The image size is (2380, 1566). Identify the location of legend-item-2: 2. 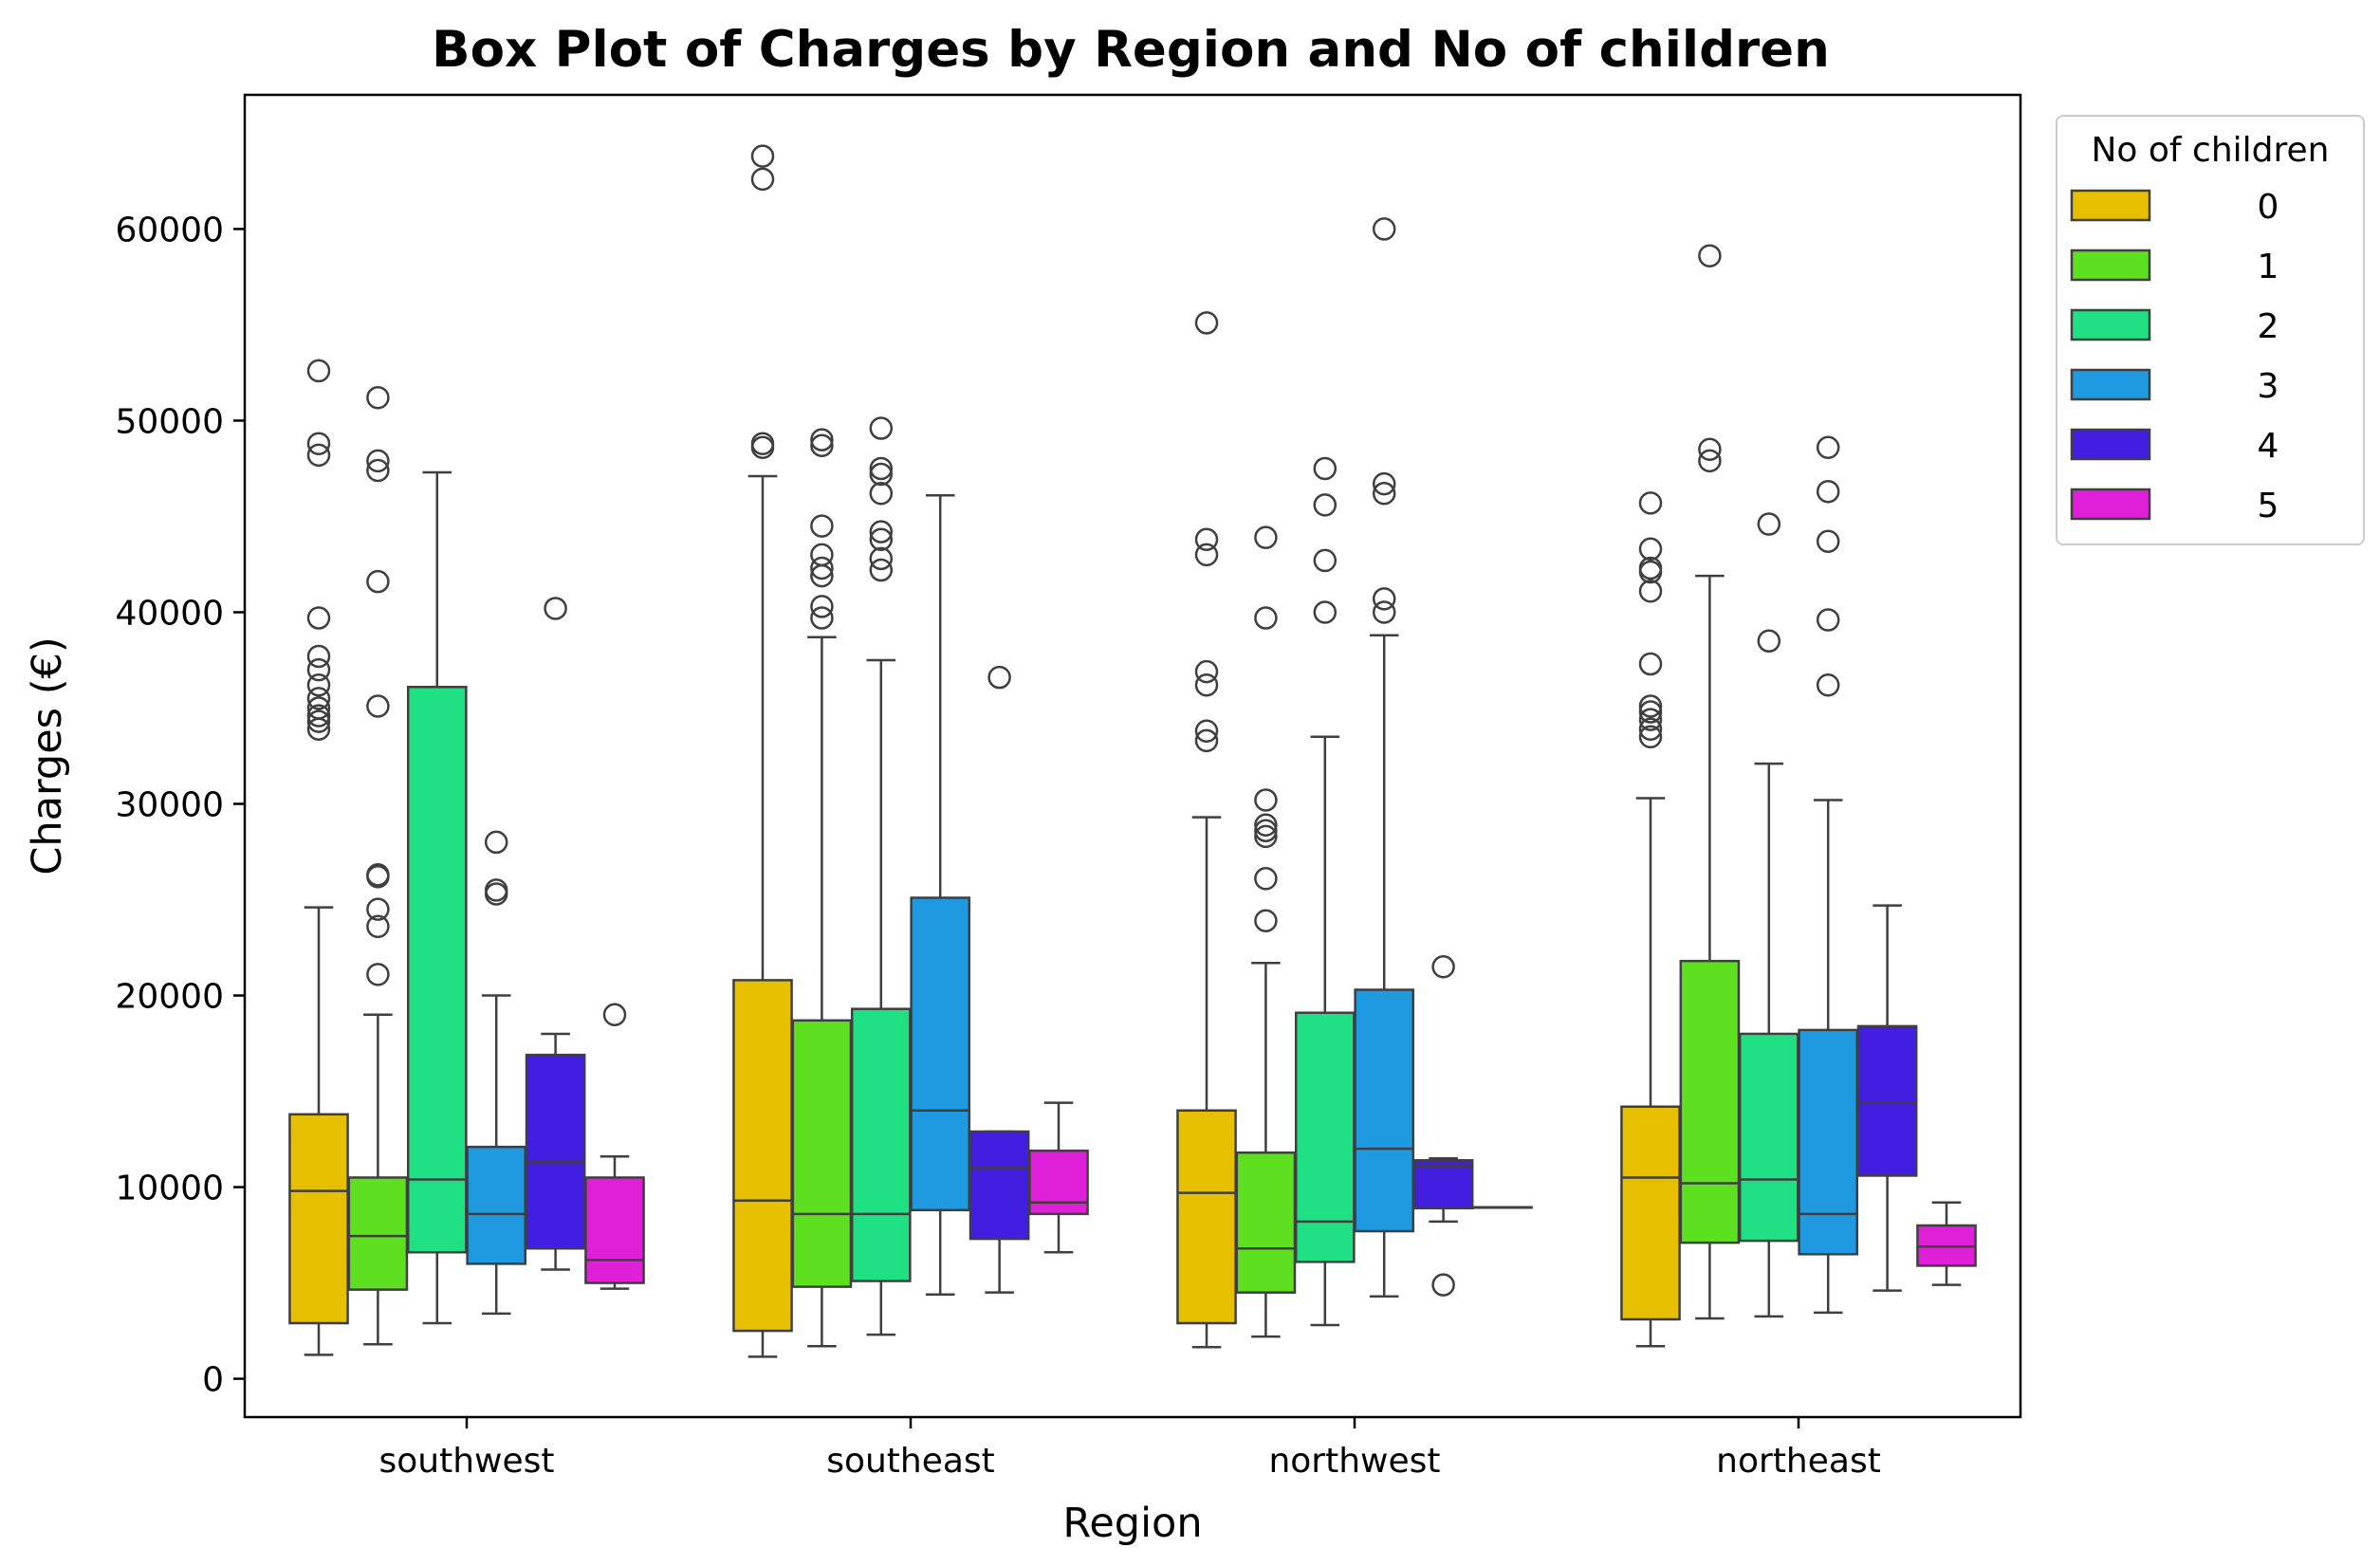
(2174, 327).